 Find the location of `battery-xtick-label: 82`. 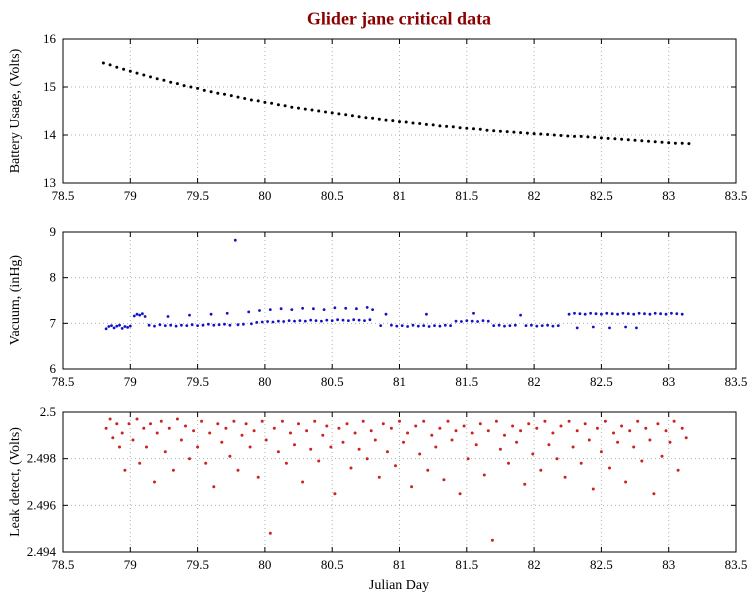

battery-xtick-label: 82 is located at coordinates (534, 195).